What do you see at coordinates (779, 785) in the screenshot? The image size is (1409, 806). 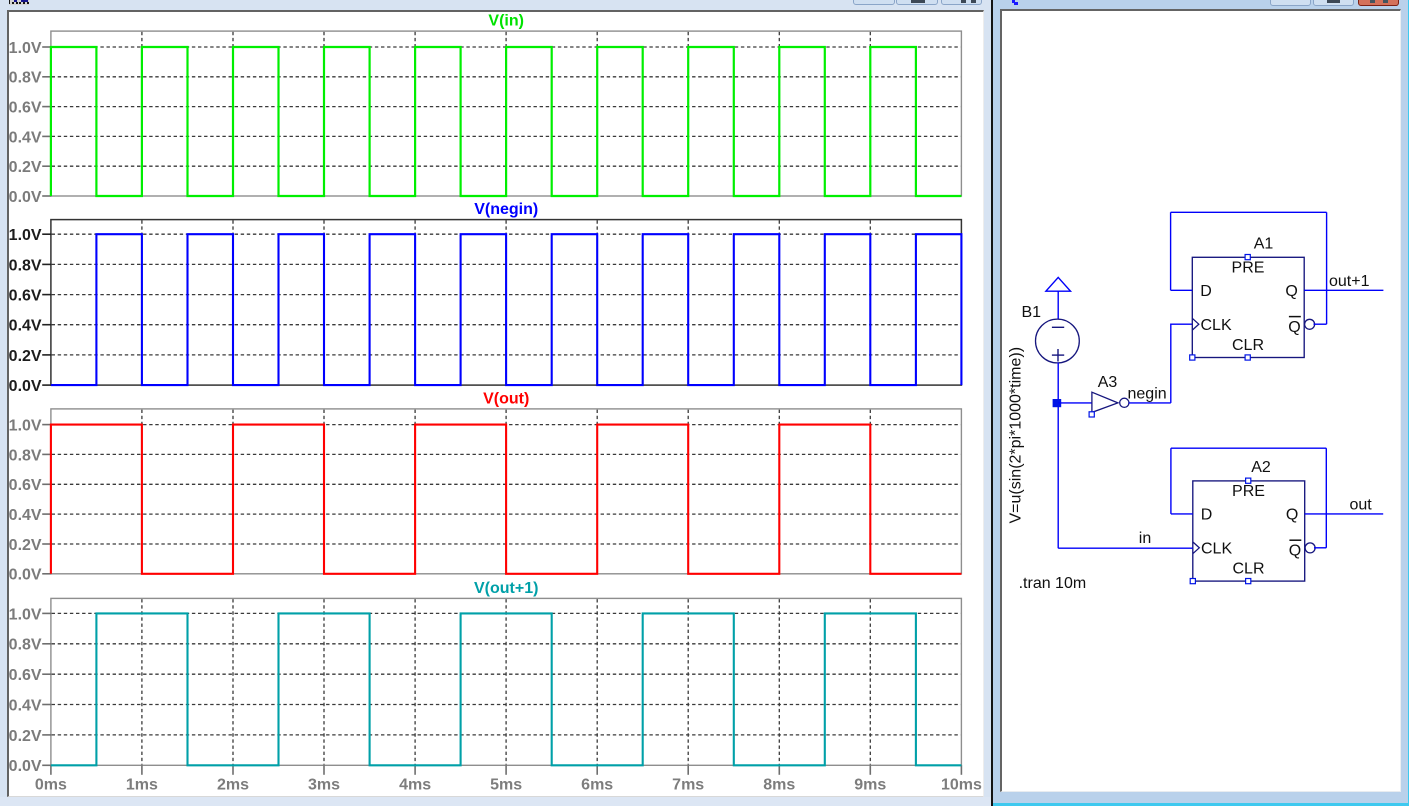 I see `svg-text: 8ms` at bounding box center [779, 785].